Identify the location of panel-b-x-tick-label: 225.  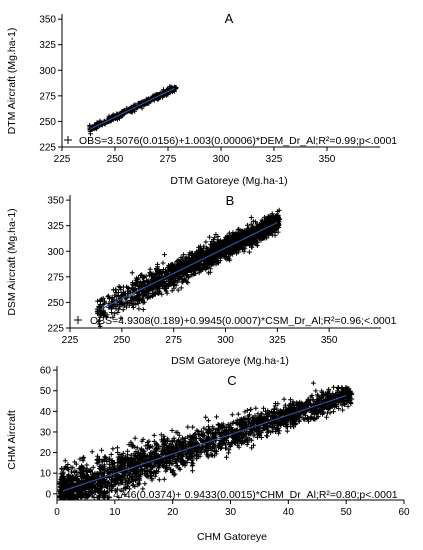
(70, 340).